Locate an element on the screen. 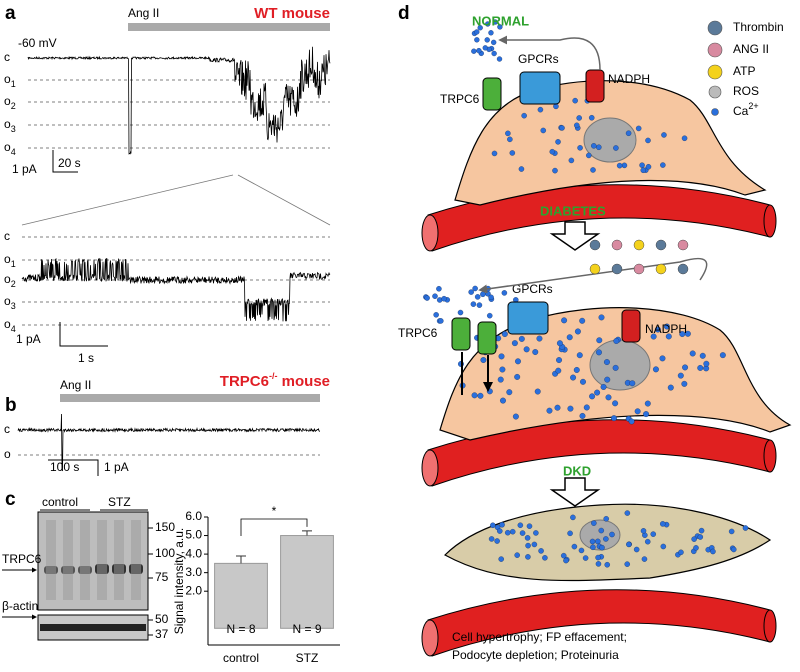 The height and width of the screenshot is (672, 800). level-label: c is located at coordinates (7, 57).